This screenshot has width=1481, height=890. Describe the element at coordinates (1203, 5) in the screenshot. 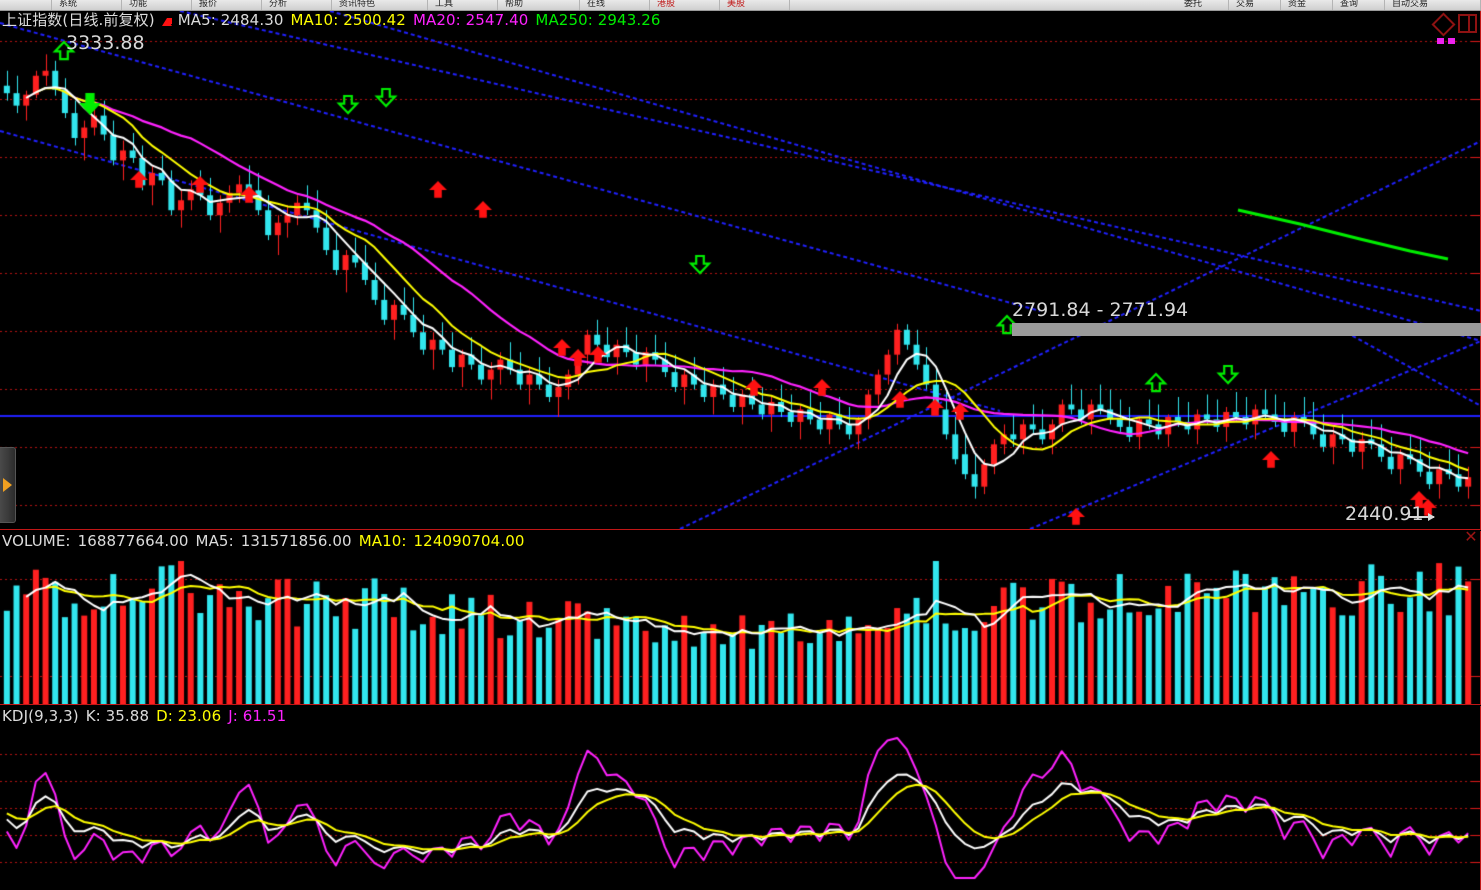

I see `toolbar-item-order: 委托` at that location.